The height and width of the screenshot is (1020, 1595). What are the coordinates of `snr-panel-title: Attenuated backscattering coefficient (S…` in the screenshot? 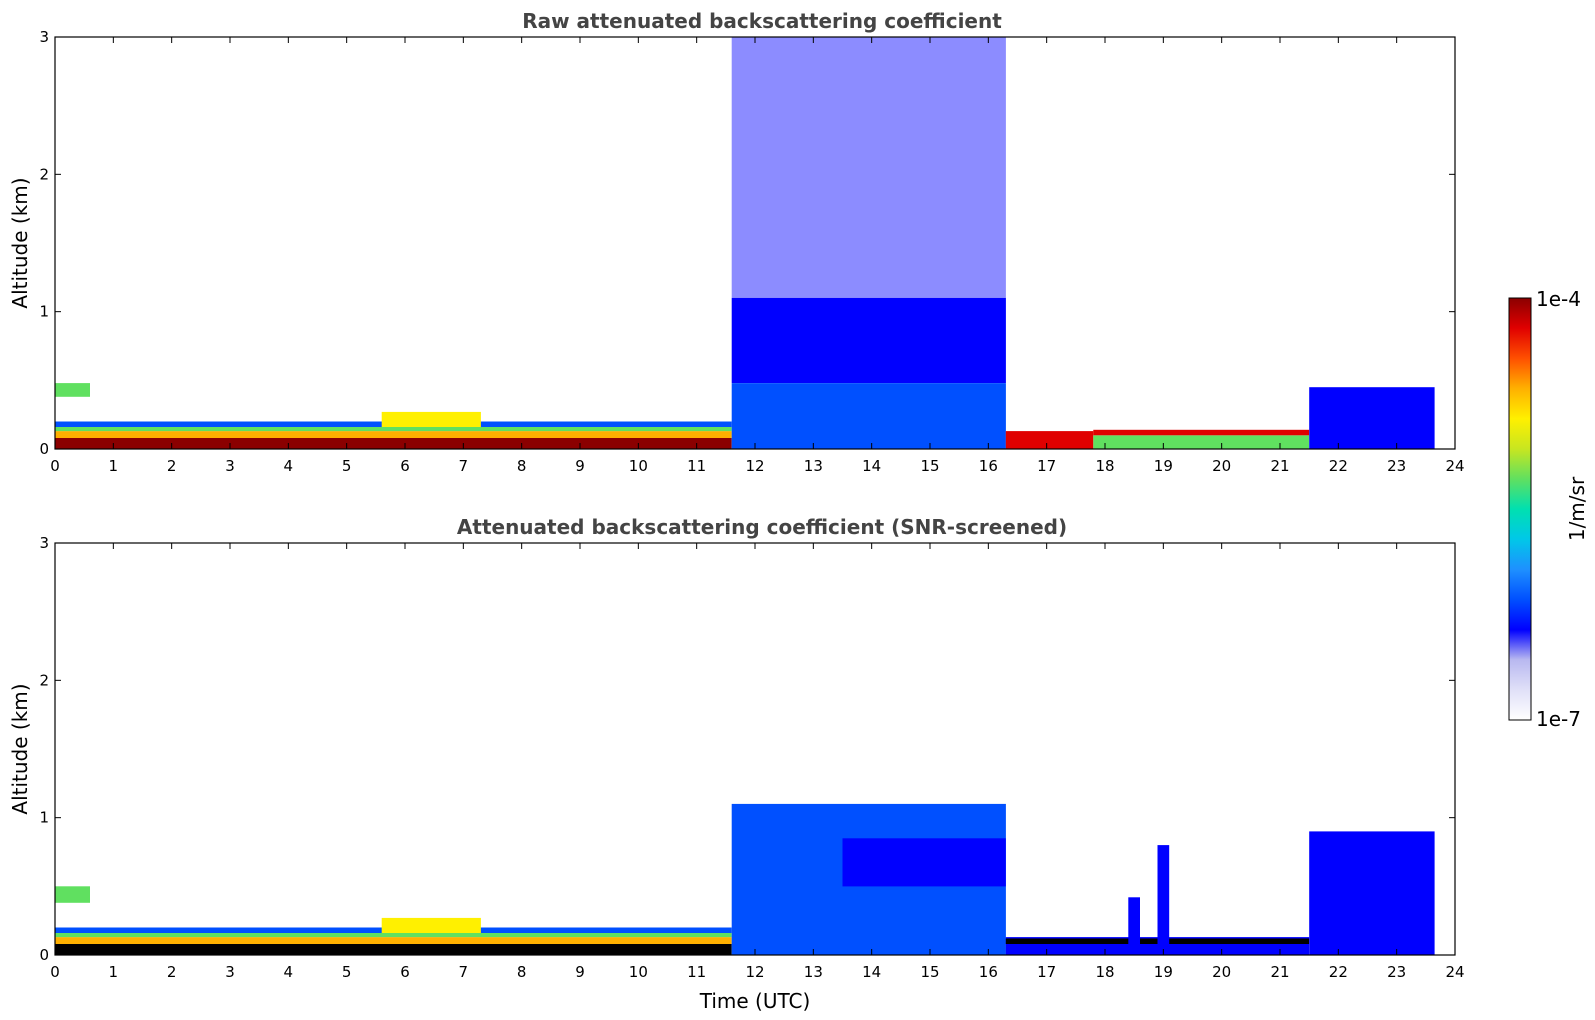 It's located at (762, 527).